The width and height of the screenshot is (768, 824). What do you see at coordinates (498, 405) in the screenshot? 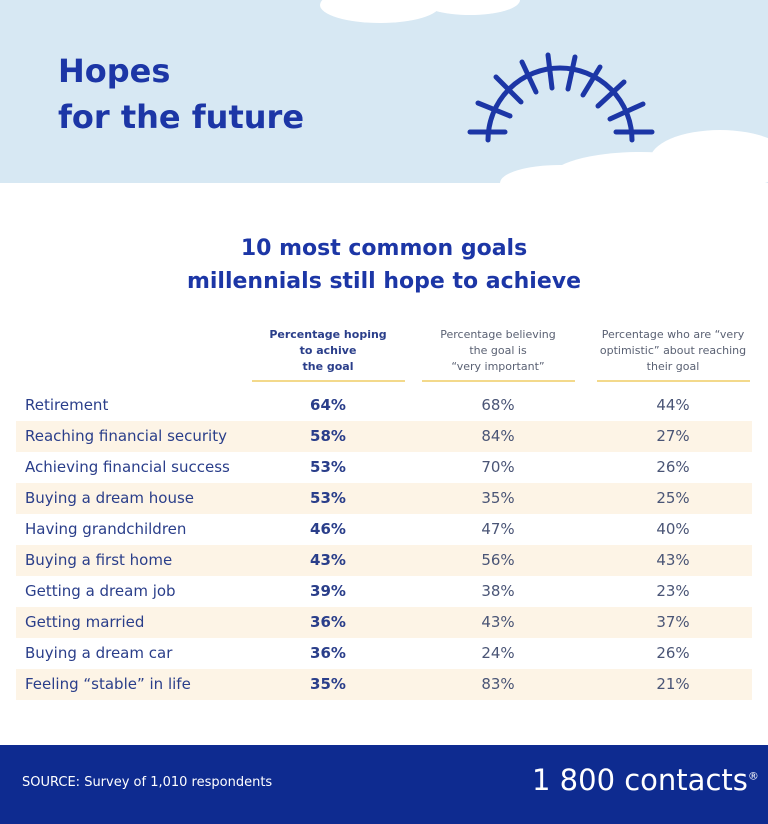
I see `cell-value: 68%` at bounding box center [498, 405].